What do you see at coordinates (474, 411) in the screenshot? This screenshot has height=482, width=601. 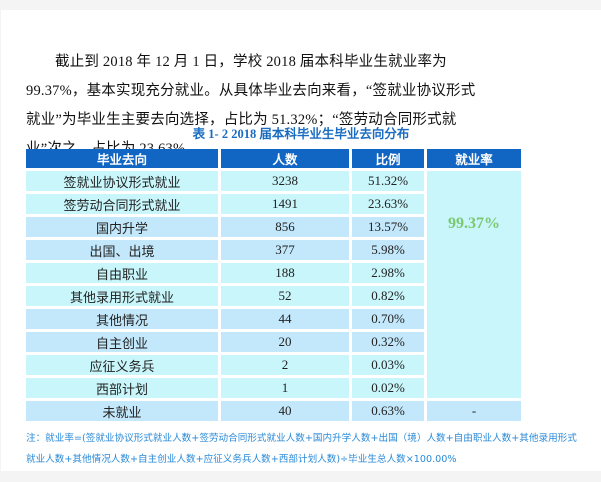 I see `unemployed-rate-cell: -` at bounding box center [474, 411].